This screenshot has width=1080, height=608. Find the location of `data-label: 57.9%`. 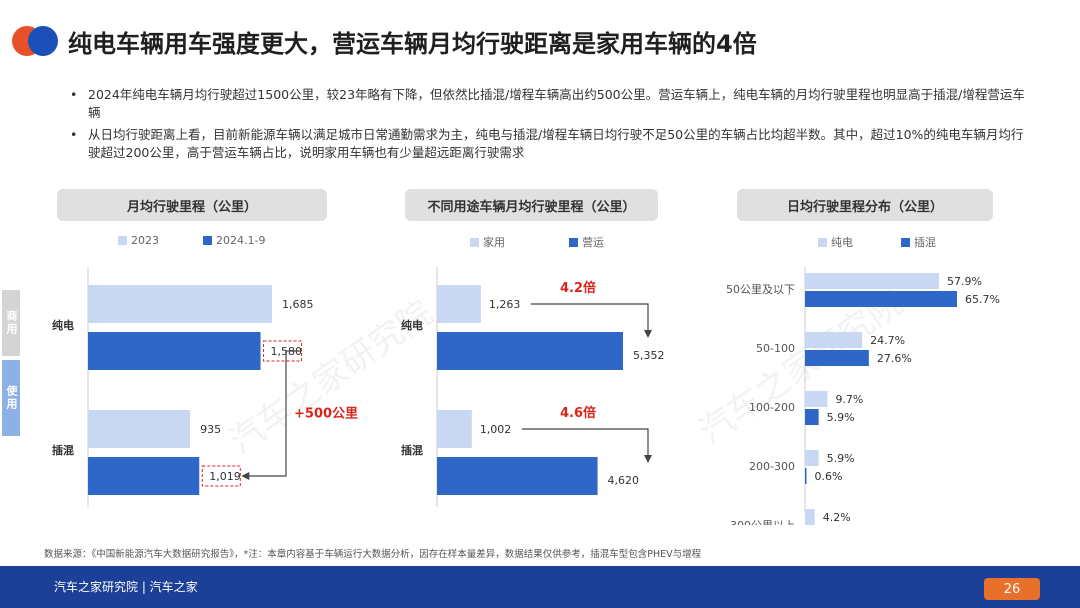

data-label: 57.9% is located at coordinates (964, 281).